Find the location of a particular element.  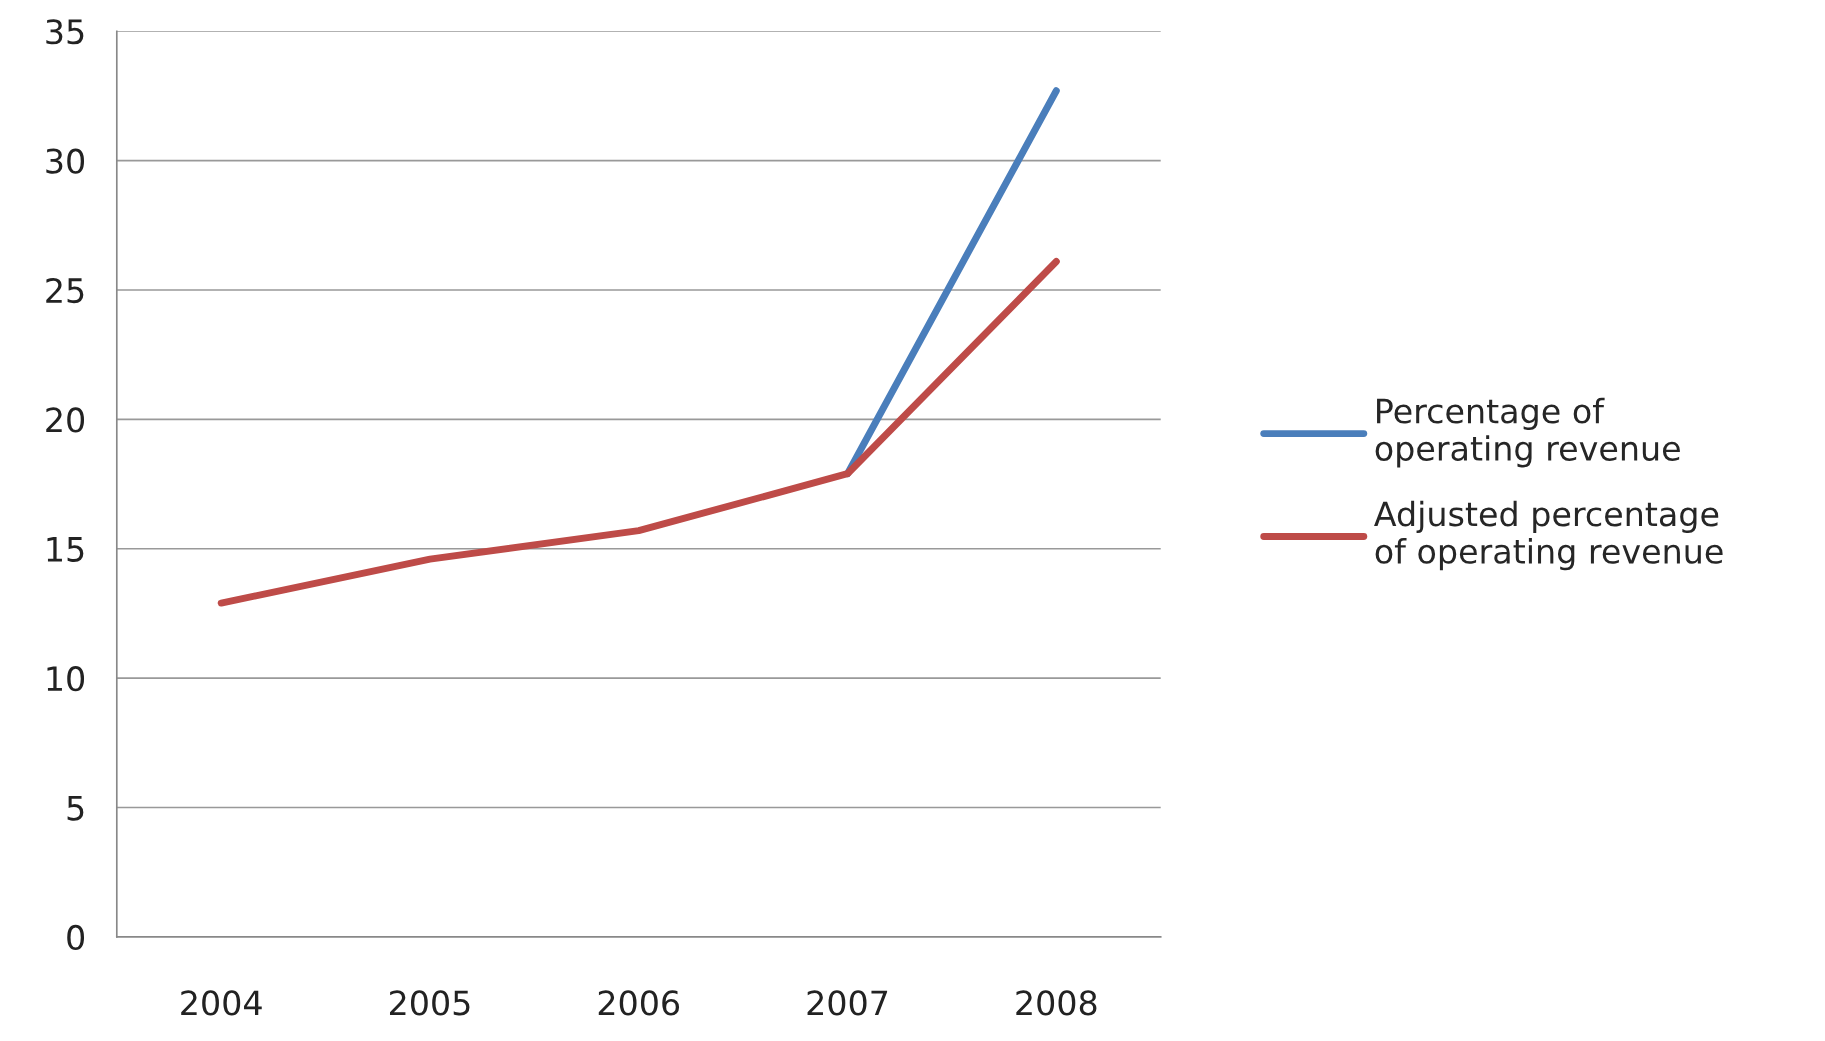

y-tick-label: 15 is located at coordinates (65, 549).